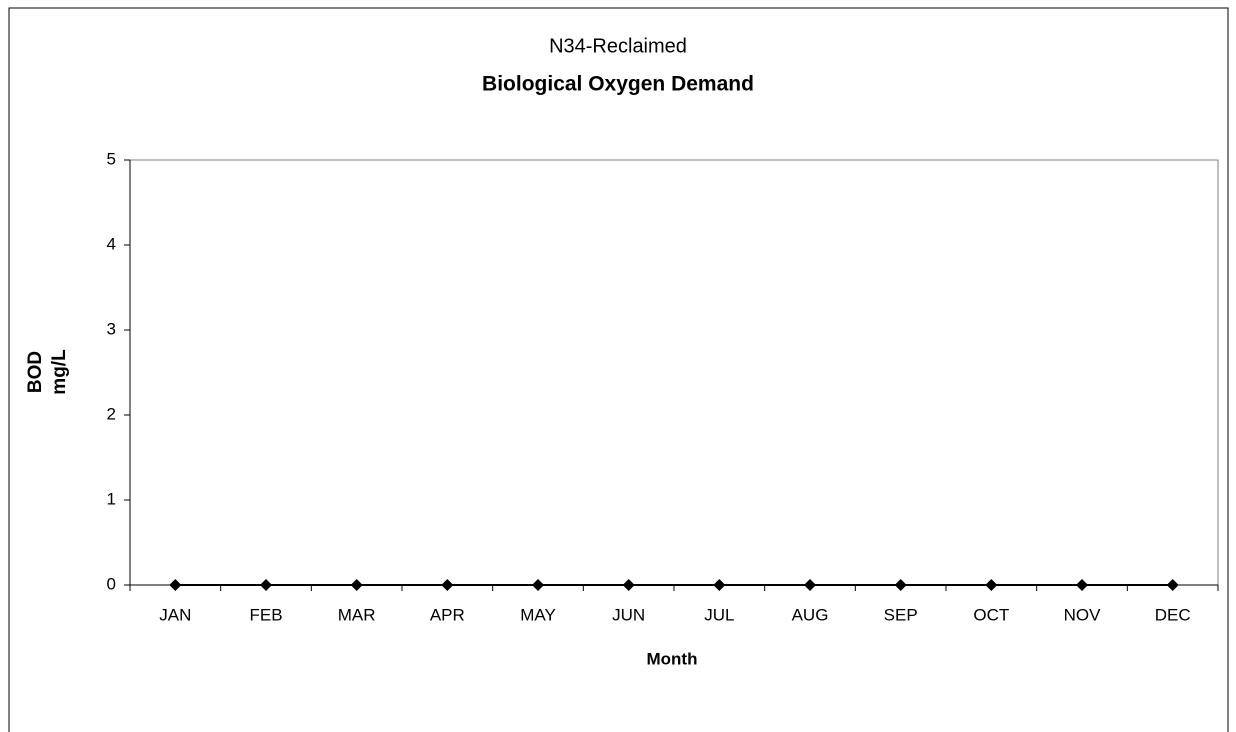 This screenshot has height=732, width=1236. I want to click on x-tick-label: APR, so click(447, 614).